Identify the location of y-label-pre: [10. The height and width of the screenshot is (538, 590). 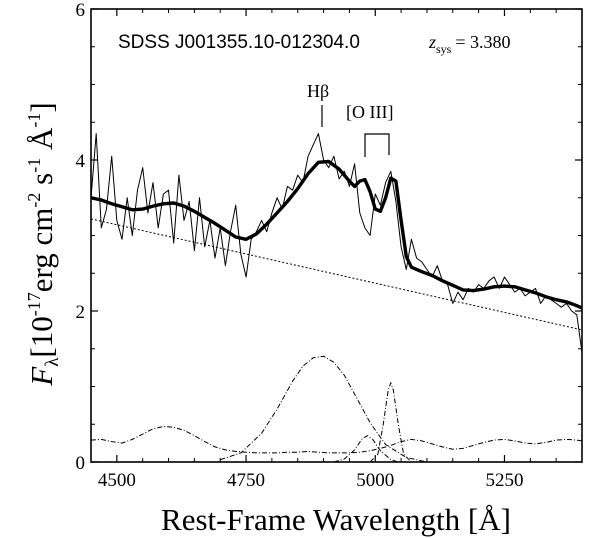
(41, 336).